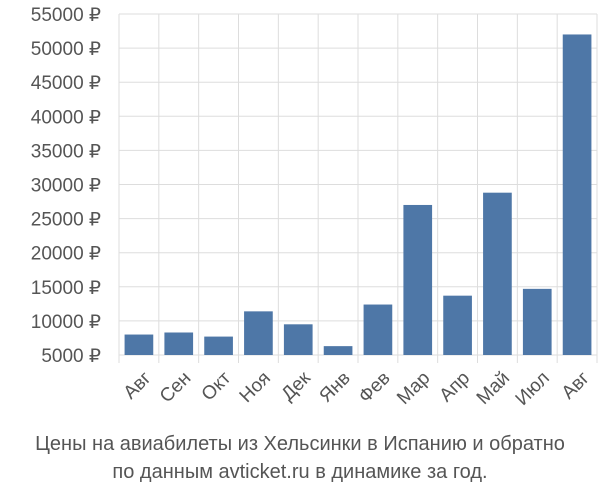  I want to click on x-tick-label: Апр, so click(455, 387).